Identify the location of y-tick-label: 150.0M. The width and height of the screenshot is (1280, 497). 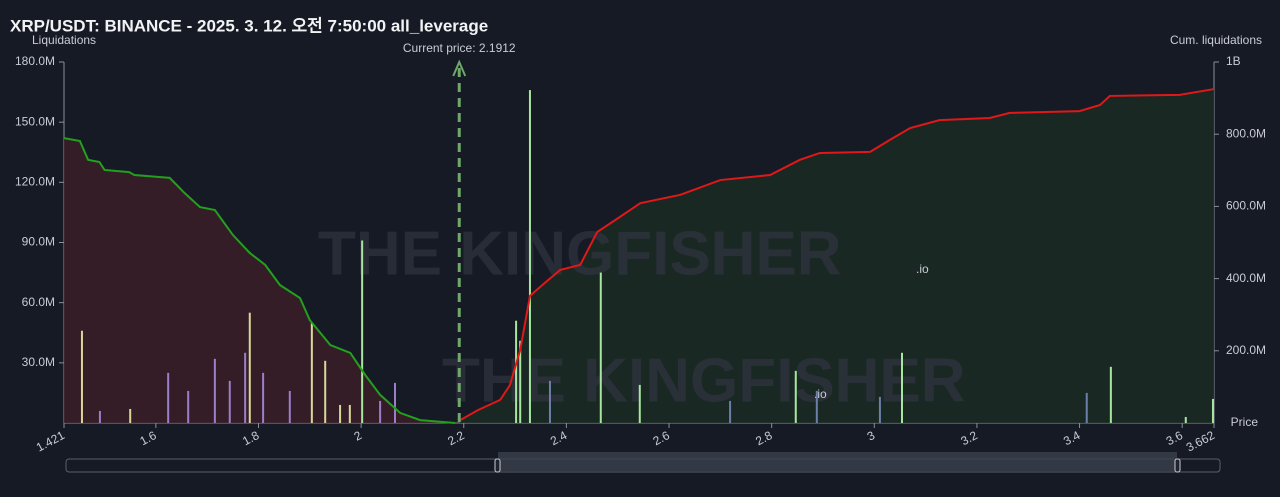
(35, 121).